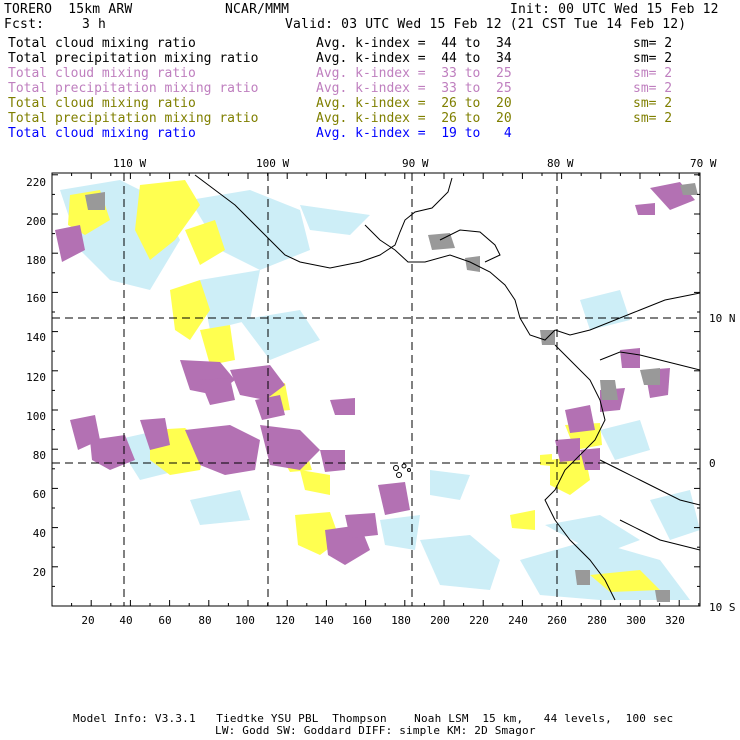 Image resolution: width=740 pixels, height=740 pixels. I want to click on lon-label: 90 W, so click(415, 163).